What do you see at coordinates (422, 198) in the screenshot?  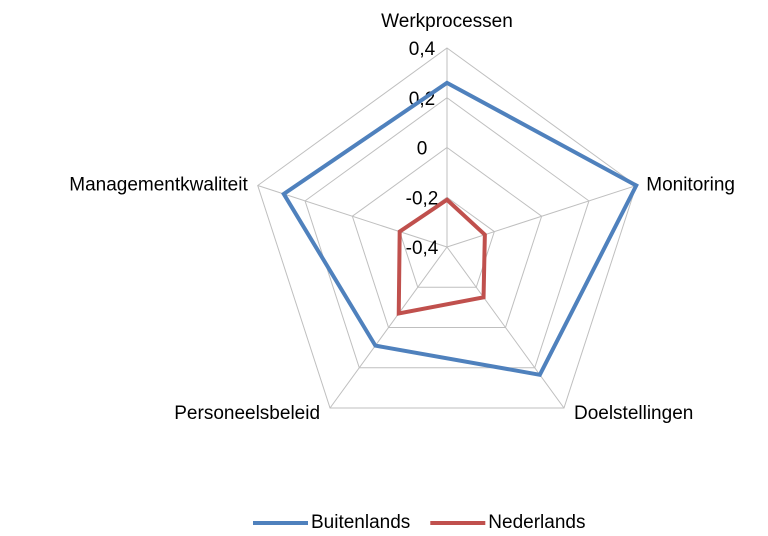 I see `tick-label: -0,2` at bounding box center [422, 198].